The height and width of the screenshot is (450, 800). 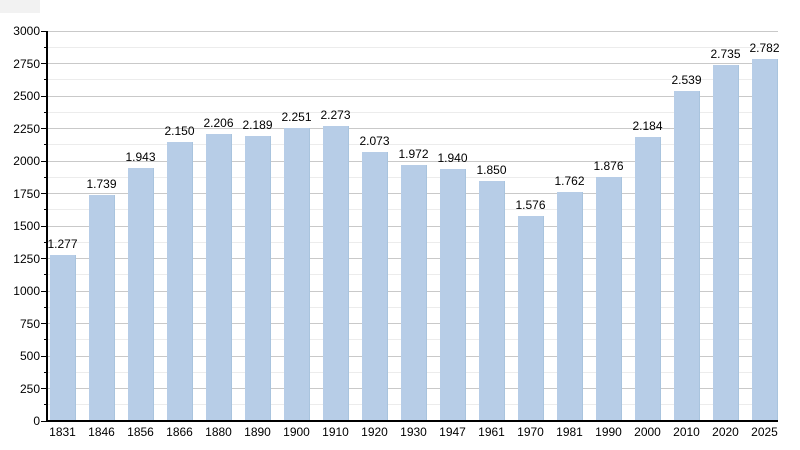 I want to click on bar-value-label: 1.943, so click(x=140, y=157).